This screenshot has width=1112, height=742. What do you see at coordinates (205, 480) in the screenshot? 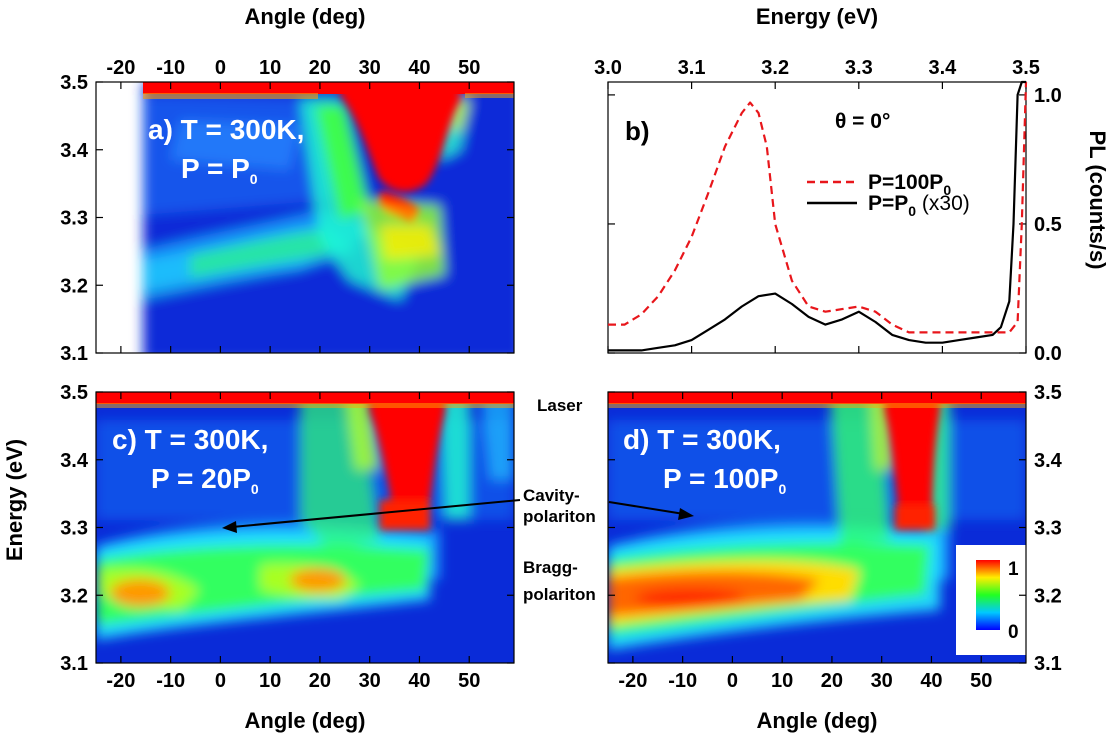
I see `panel-c-label-line2: P = 20P0` at bounding box center [205, 480].